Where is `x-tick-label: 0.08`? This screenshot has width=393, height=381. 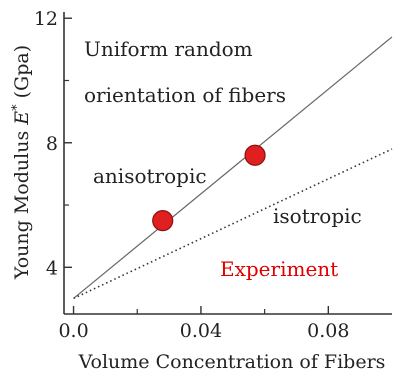 x-tick-label: 0.08 is located at coordinates (328, 331).